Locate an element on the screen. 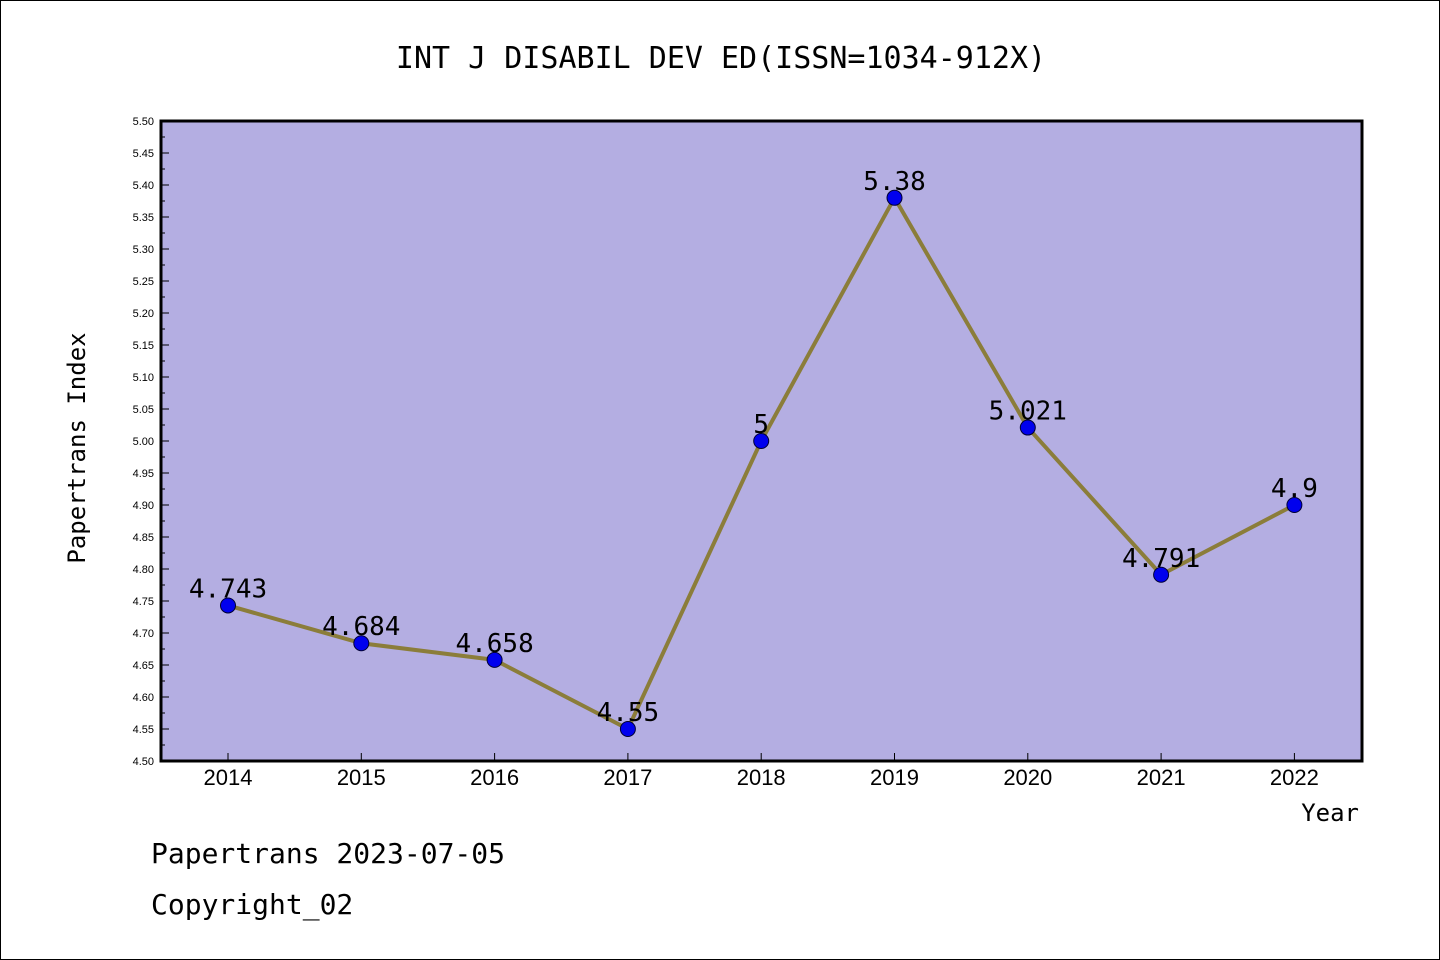 The height and width of the screenshot is (960, 1440). y-tick-label: 5.50 is located at coordinates (143, 122).